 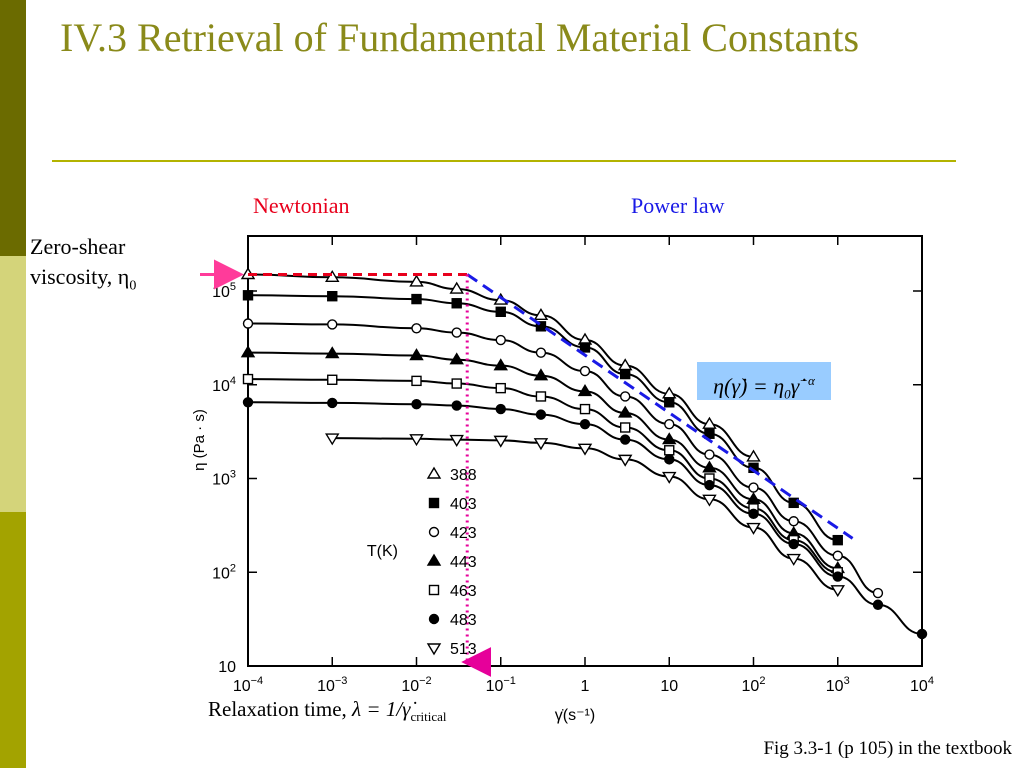 What do you see at coordinates (224, 385) in the screenshot?
I see `y-tick-label-3: 10⁴` at bounding box center [224, 385].